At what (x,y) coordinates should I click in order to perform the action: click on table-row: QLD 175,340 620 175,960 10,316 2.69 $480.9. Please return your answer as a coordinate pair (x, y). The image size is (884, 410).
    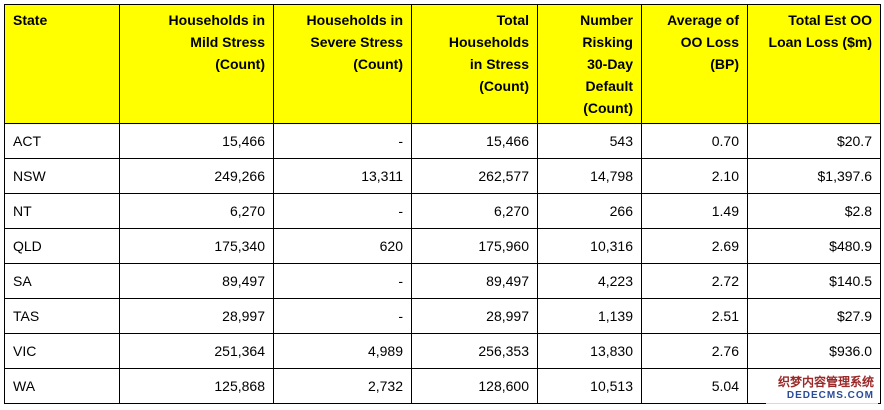
    Looking at the image, I should click on (442, 246).